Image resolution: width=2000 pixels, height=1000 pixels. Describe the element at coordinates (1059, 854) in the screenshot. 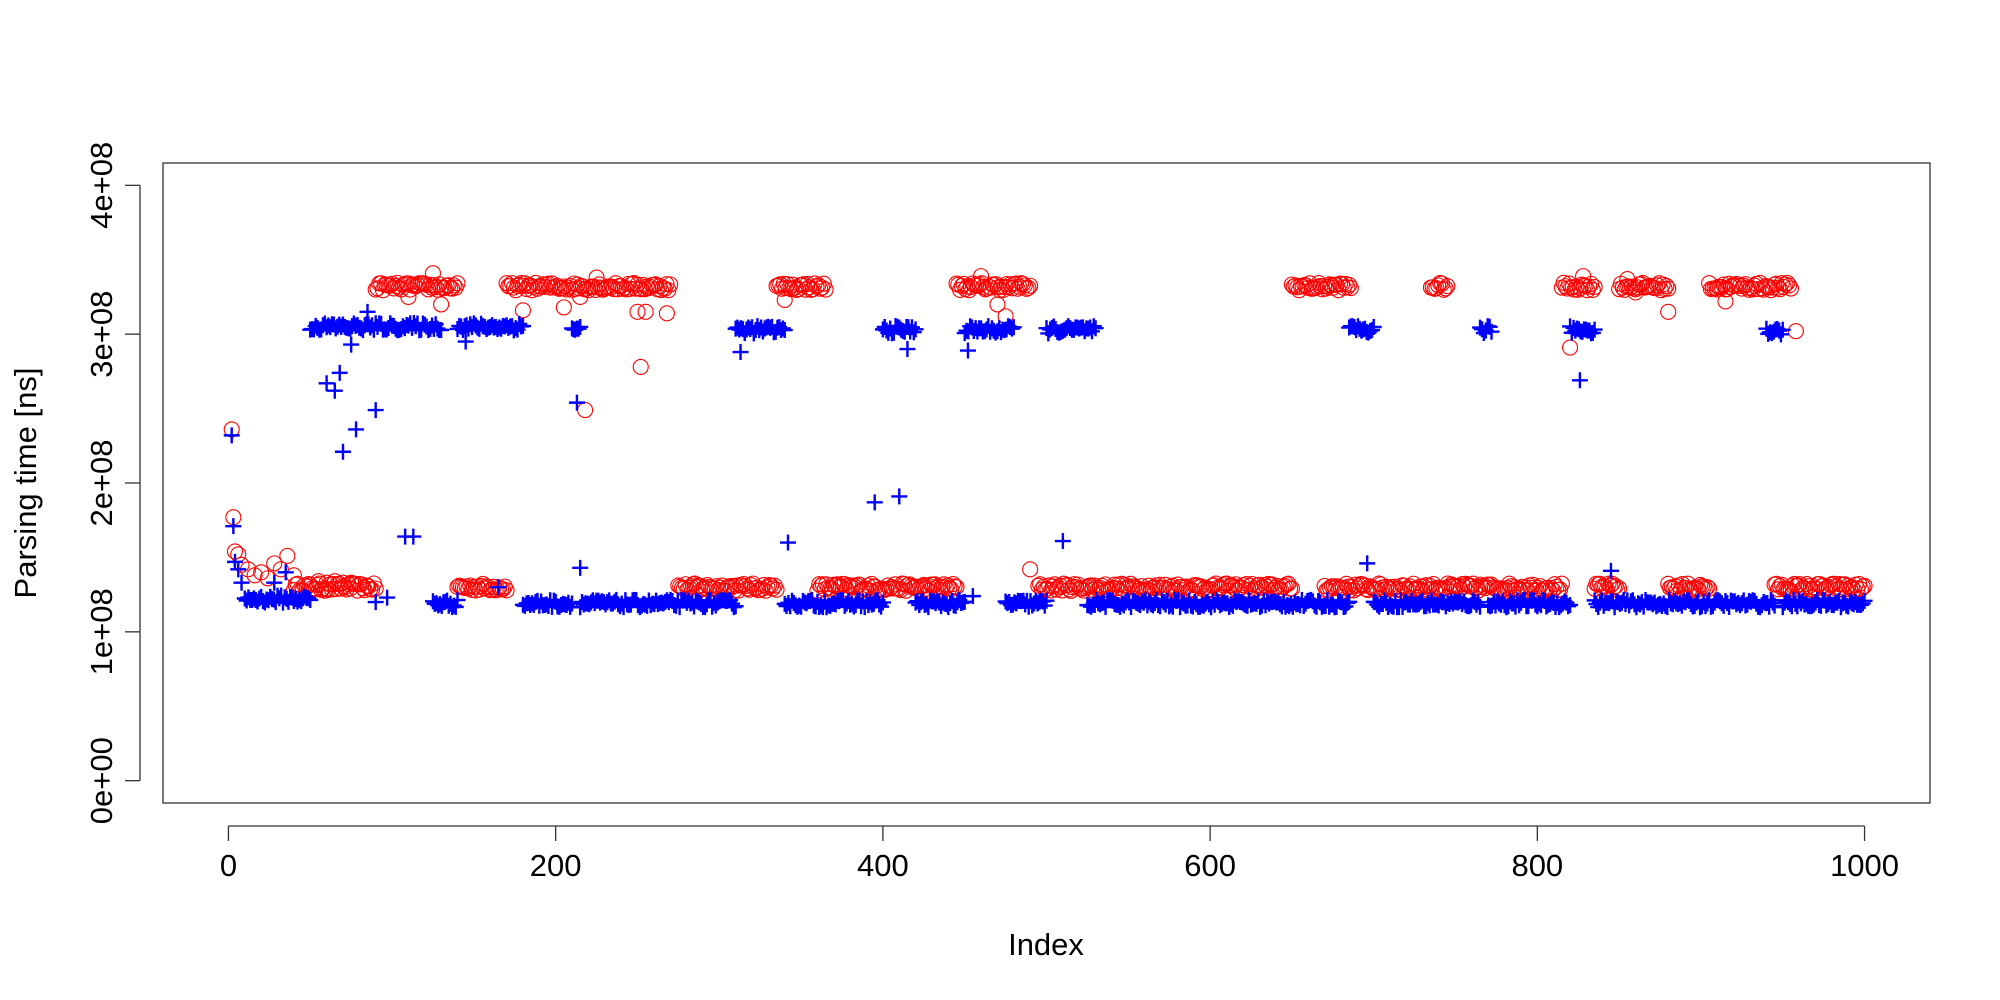

I see `x-axis: 0 200 400 600 800 1000` at that location.